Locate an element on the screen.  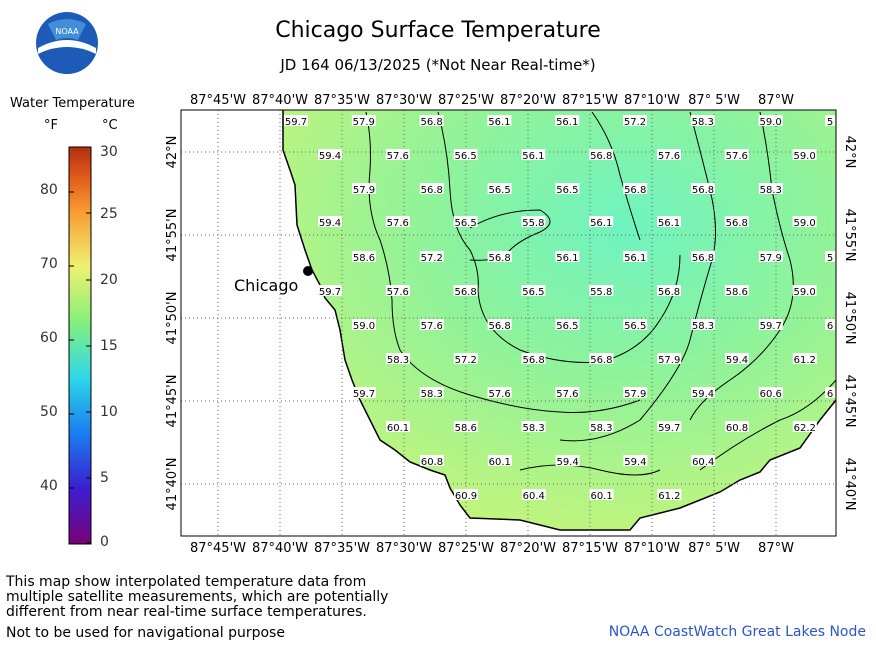
temperature-reading: 5 is located at coordinates (830, 122).